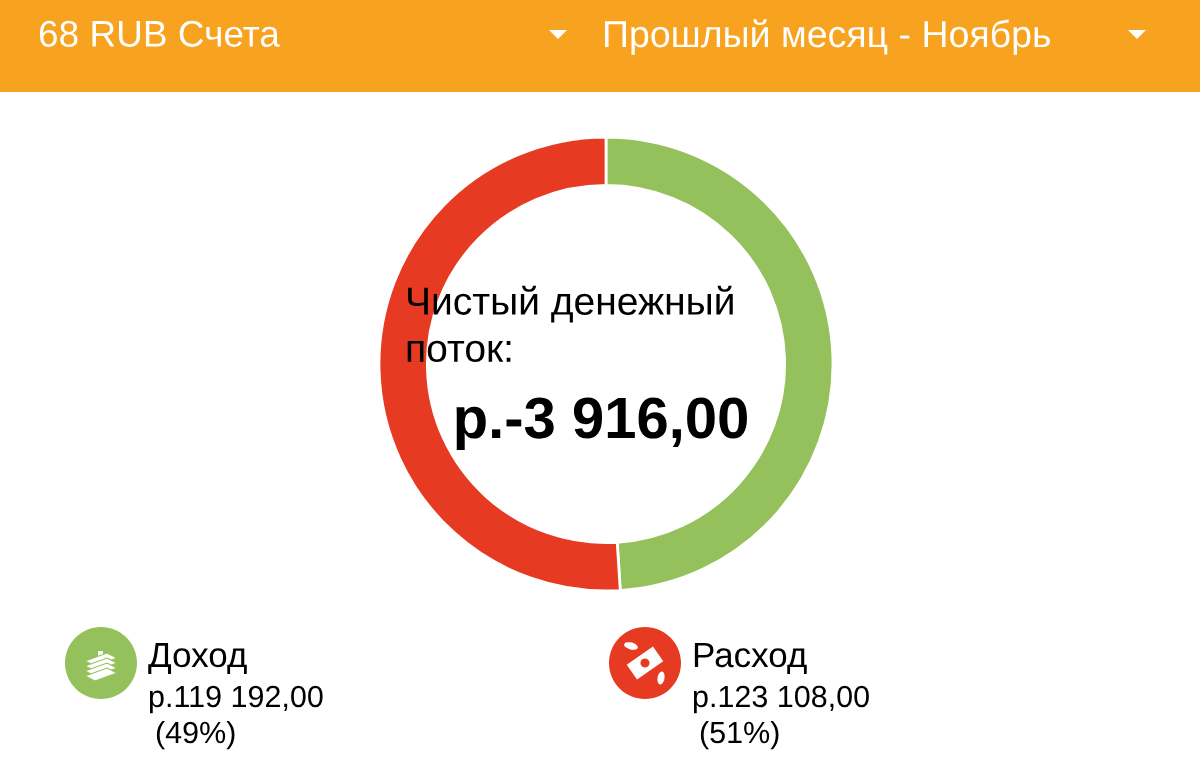  I want to click on text: р.-3 916,00, so click(601, 424).